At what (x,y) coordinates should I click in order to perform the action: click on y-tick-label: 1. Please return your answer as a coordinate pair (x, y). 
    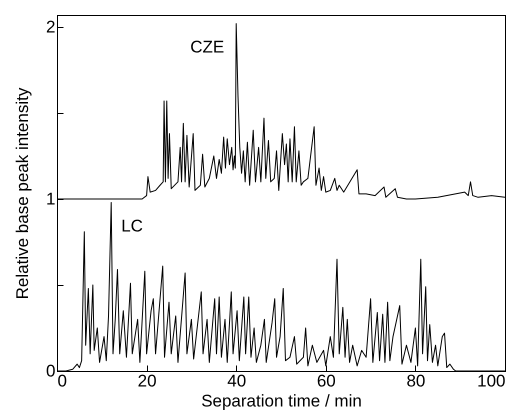
    Looking at the image, I should click on (51, 199).